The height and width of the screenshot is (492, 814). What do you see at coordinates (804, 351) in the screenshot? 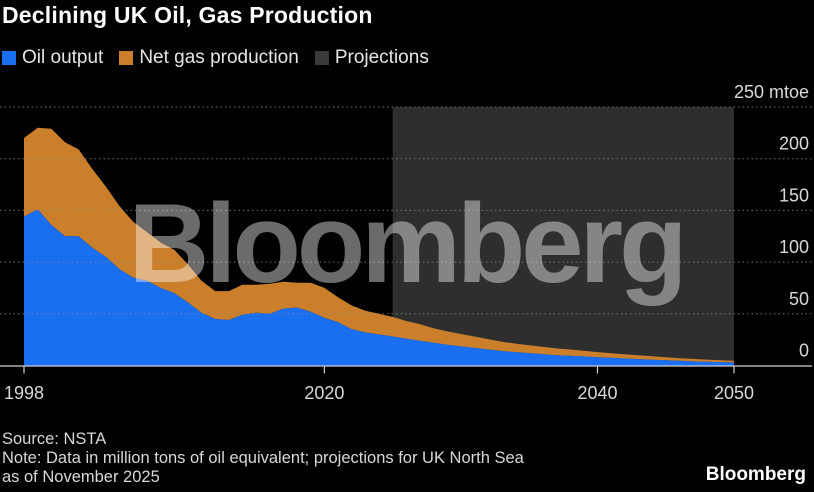
I see `y-tick-label-0: 0` at bounding box center [804, 351].